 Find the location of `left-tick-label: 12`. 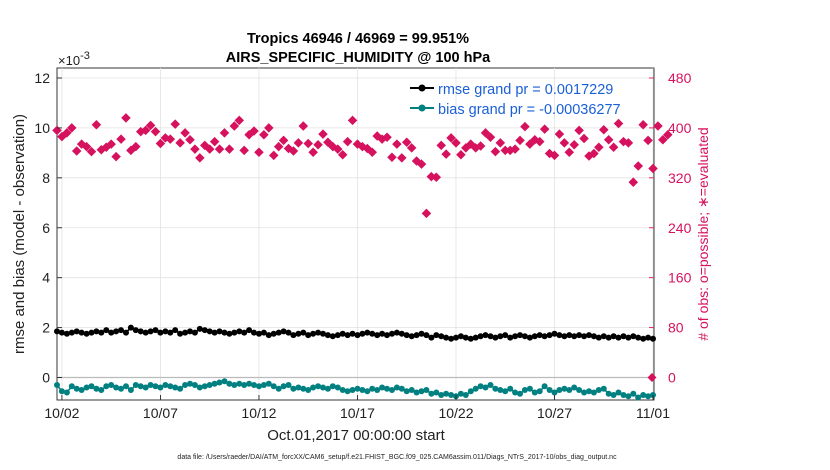

left-tick-label: 12 is located at coordinates (42, 78).